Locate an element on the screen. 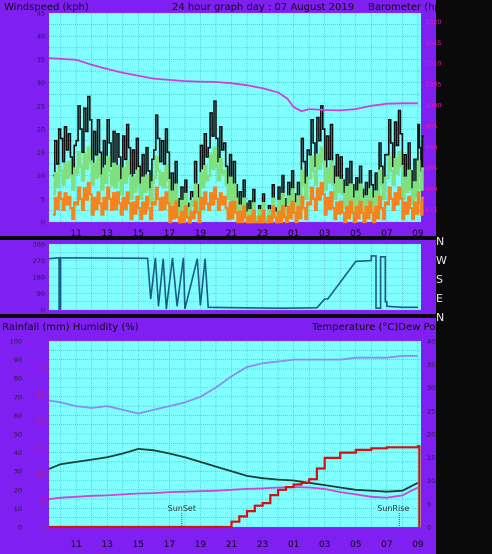  temperature-tick-label: 5 is located at coordinates (429, 504).